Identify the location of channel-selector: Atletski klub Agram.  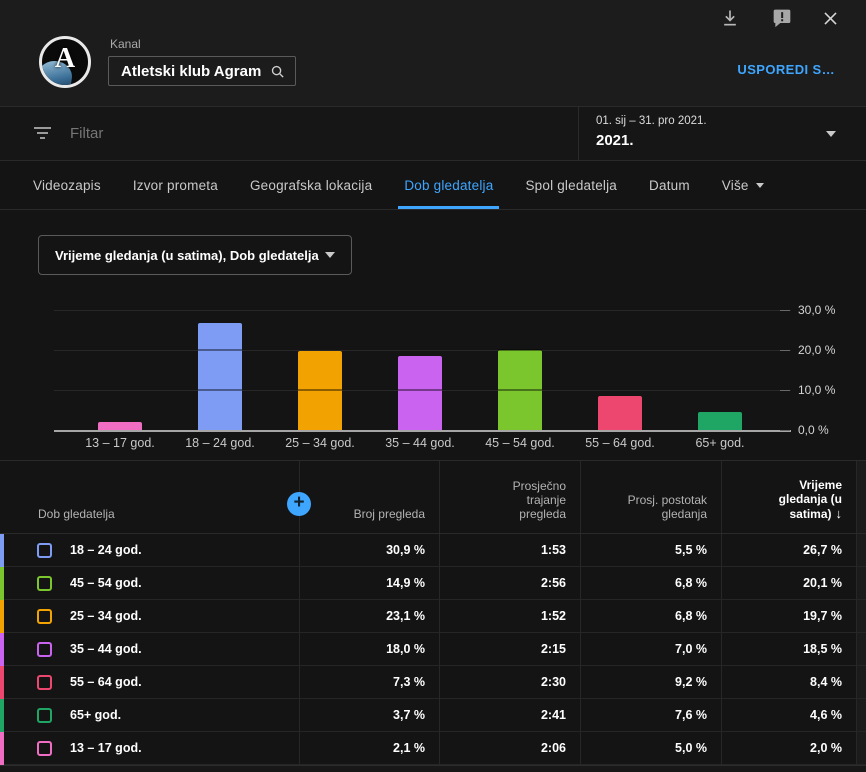
(202, 71).